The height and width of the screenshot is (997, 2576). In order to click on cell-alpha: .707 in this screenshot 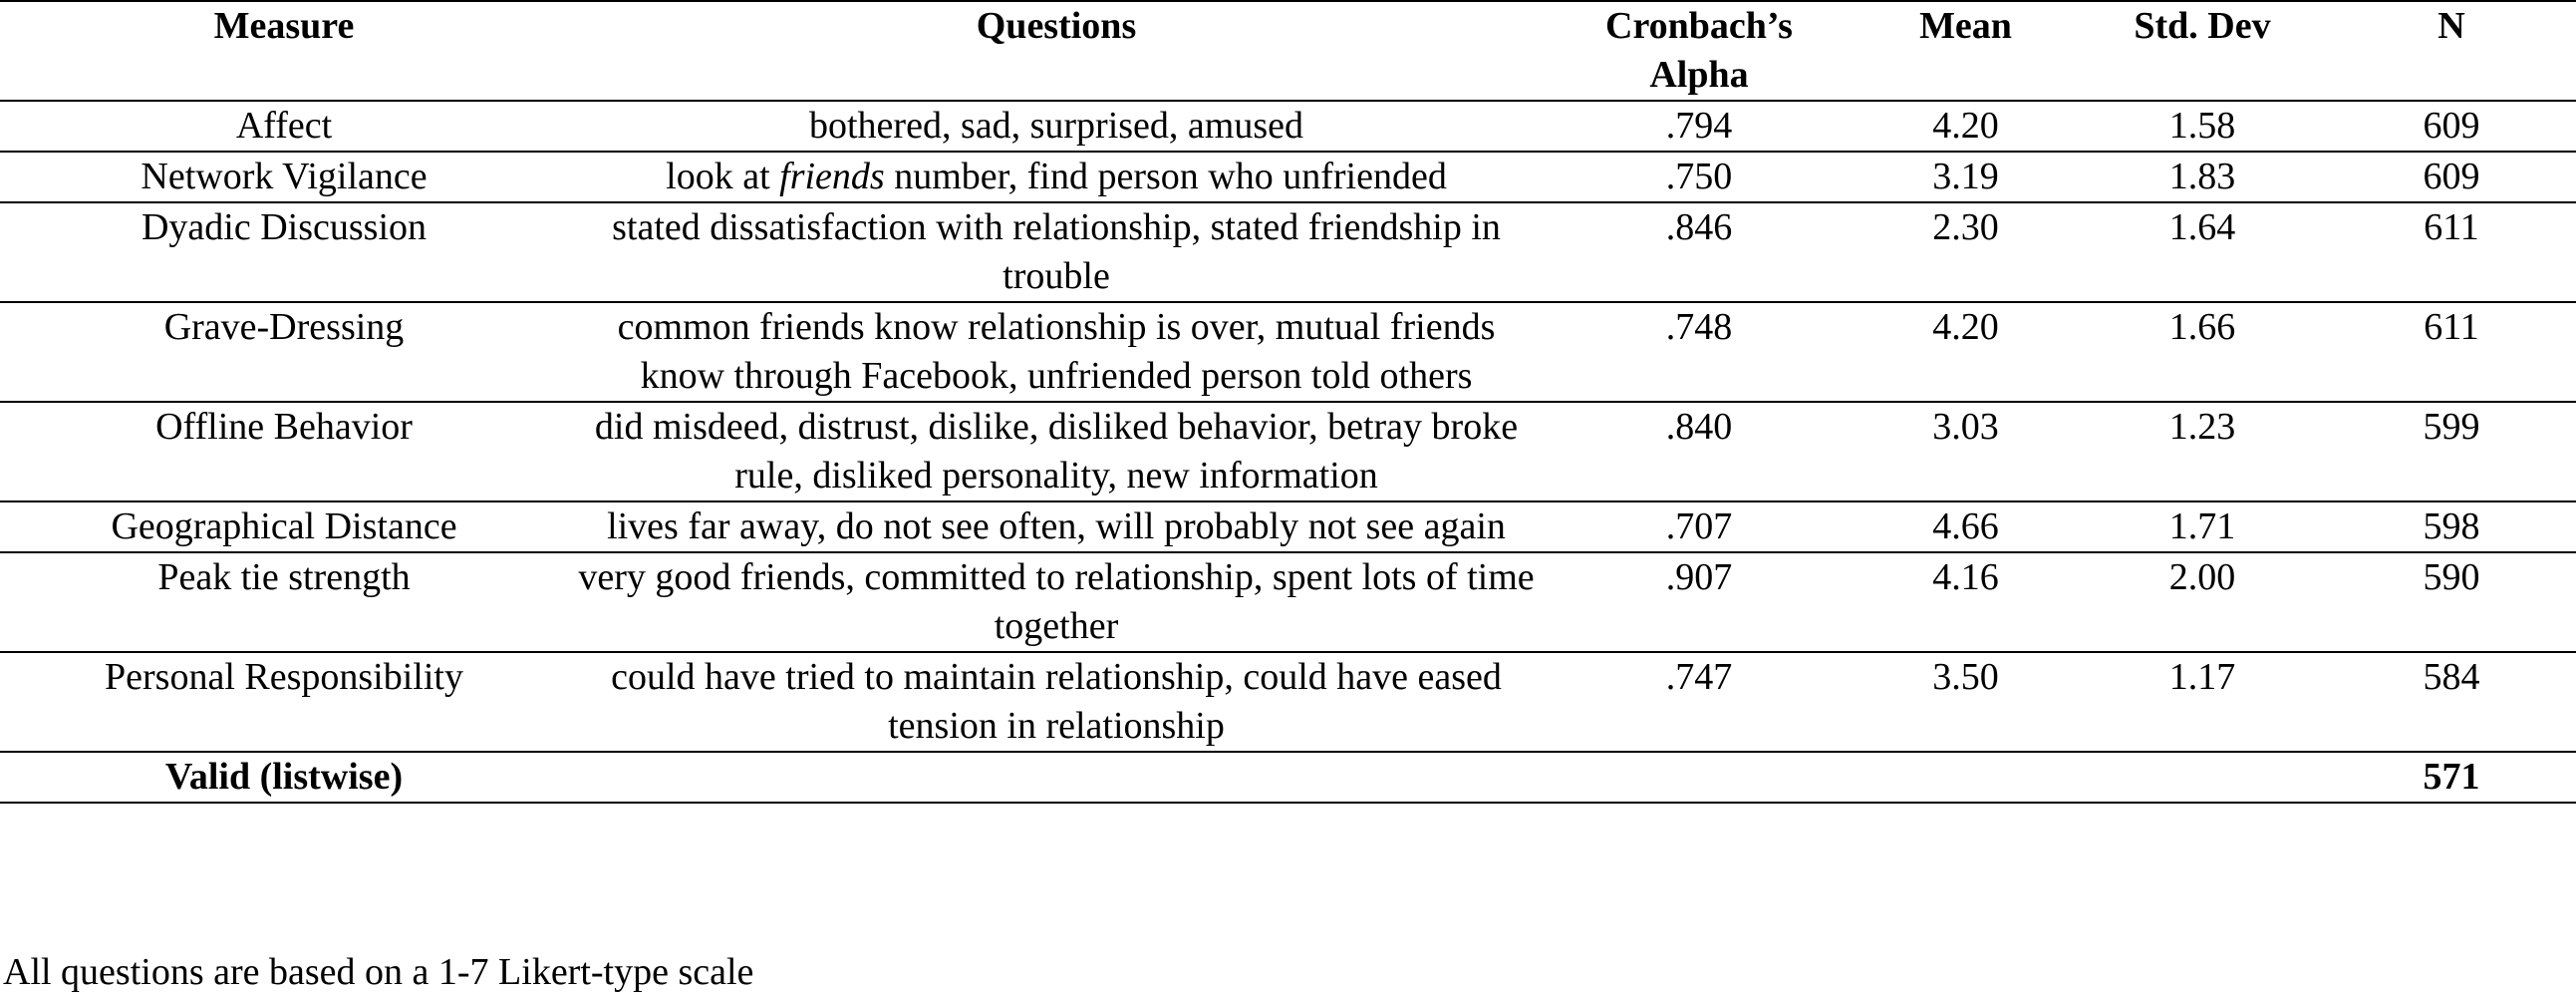, I will do `click(1699, 526)`.